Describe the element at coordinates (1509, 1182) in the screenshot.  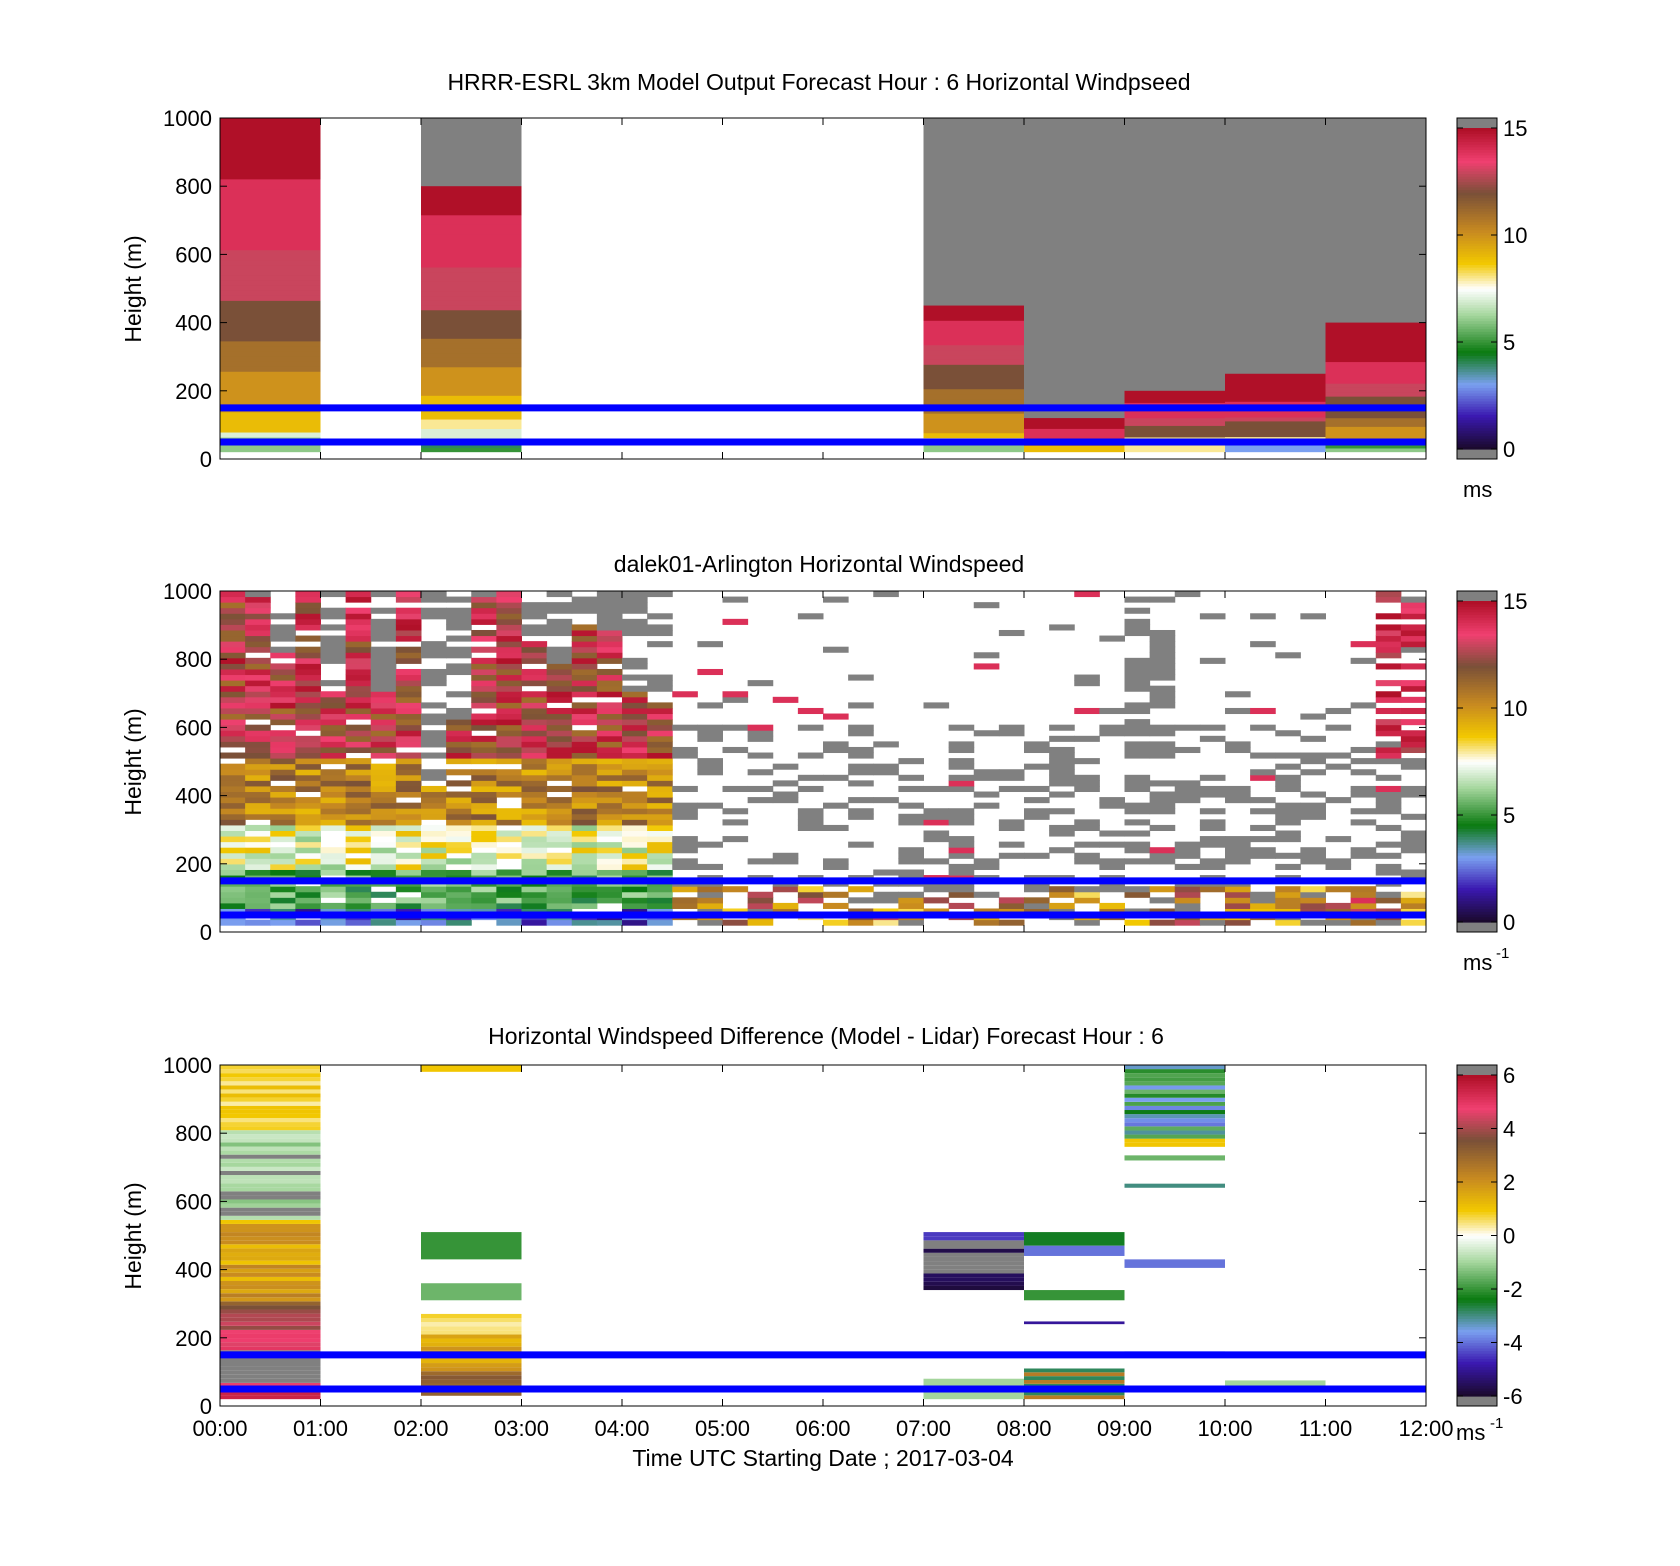
I see `colorbar-tick-label: 2` at that location.